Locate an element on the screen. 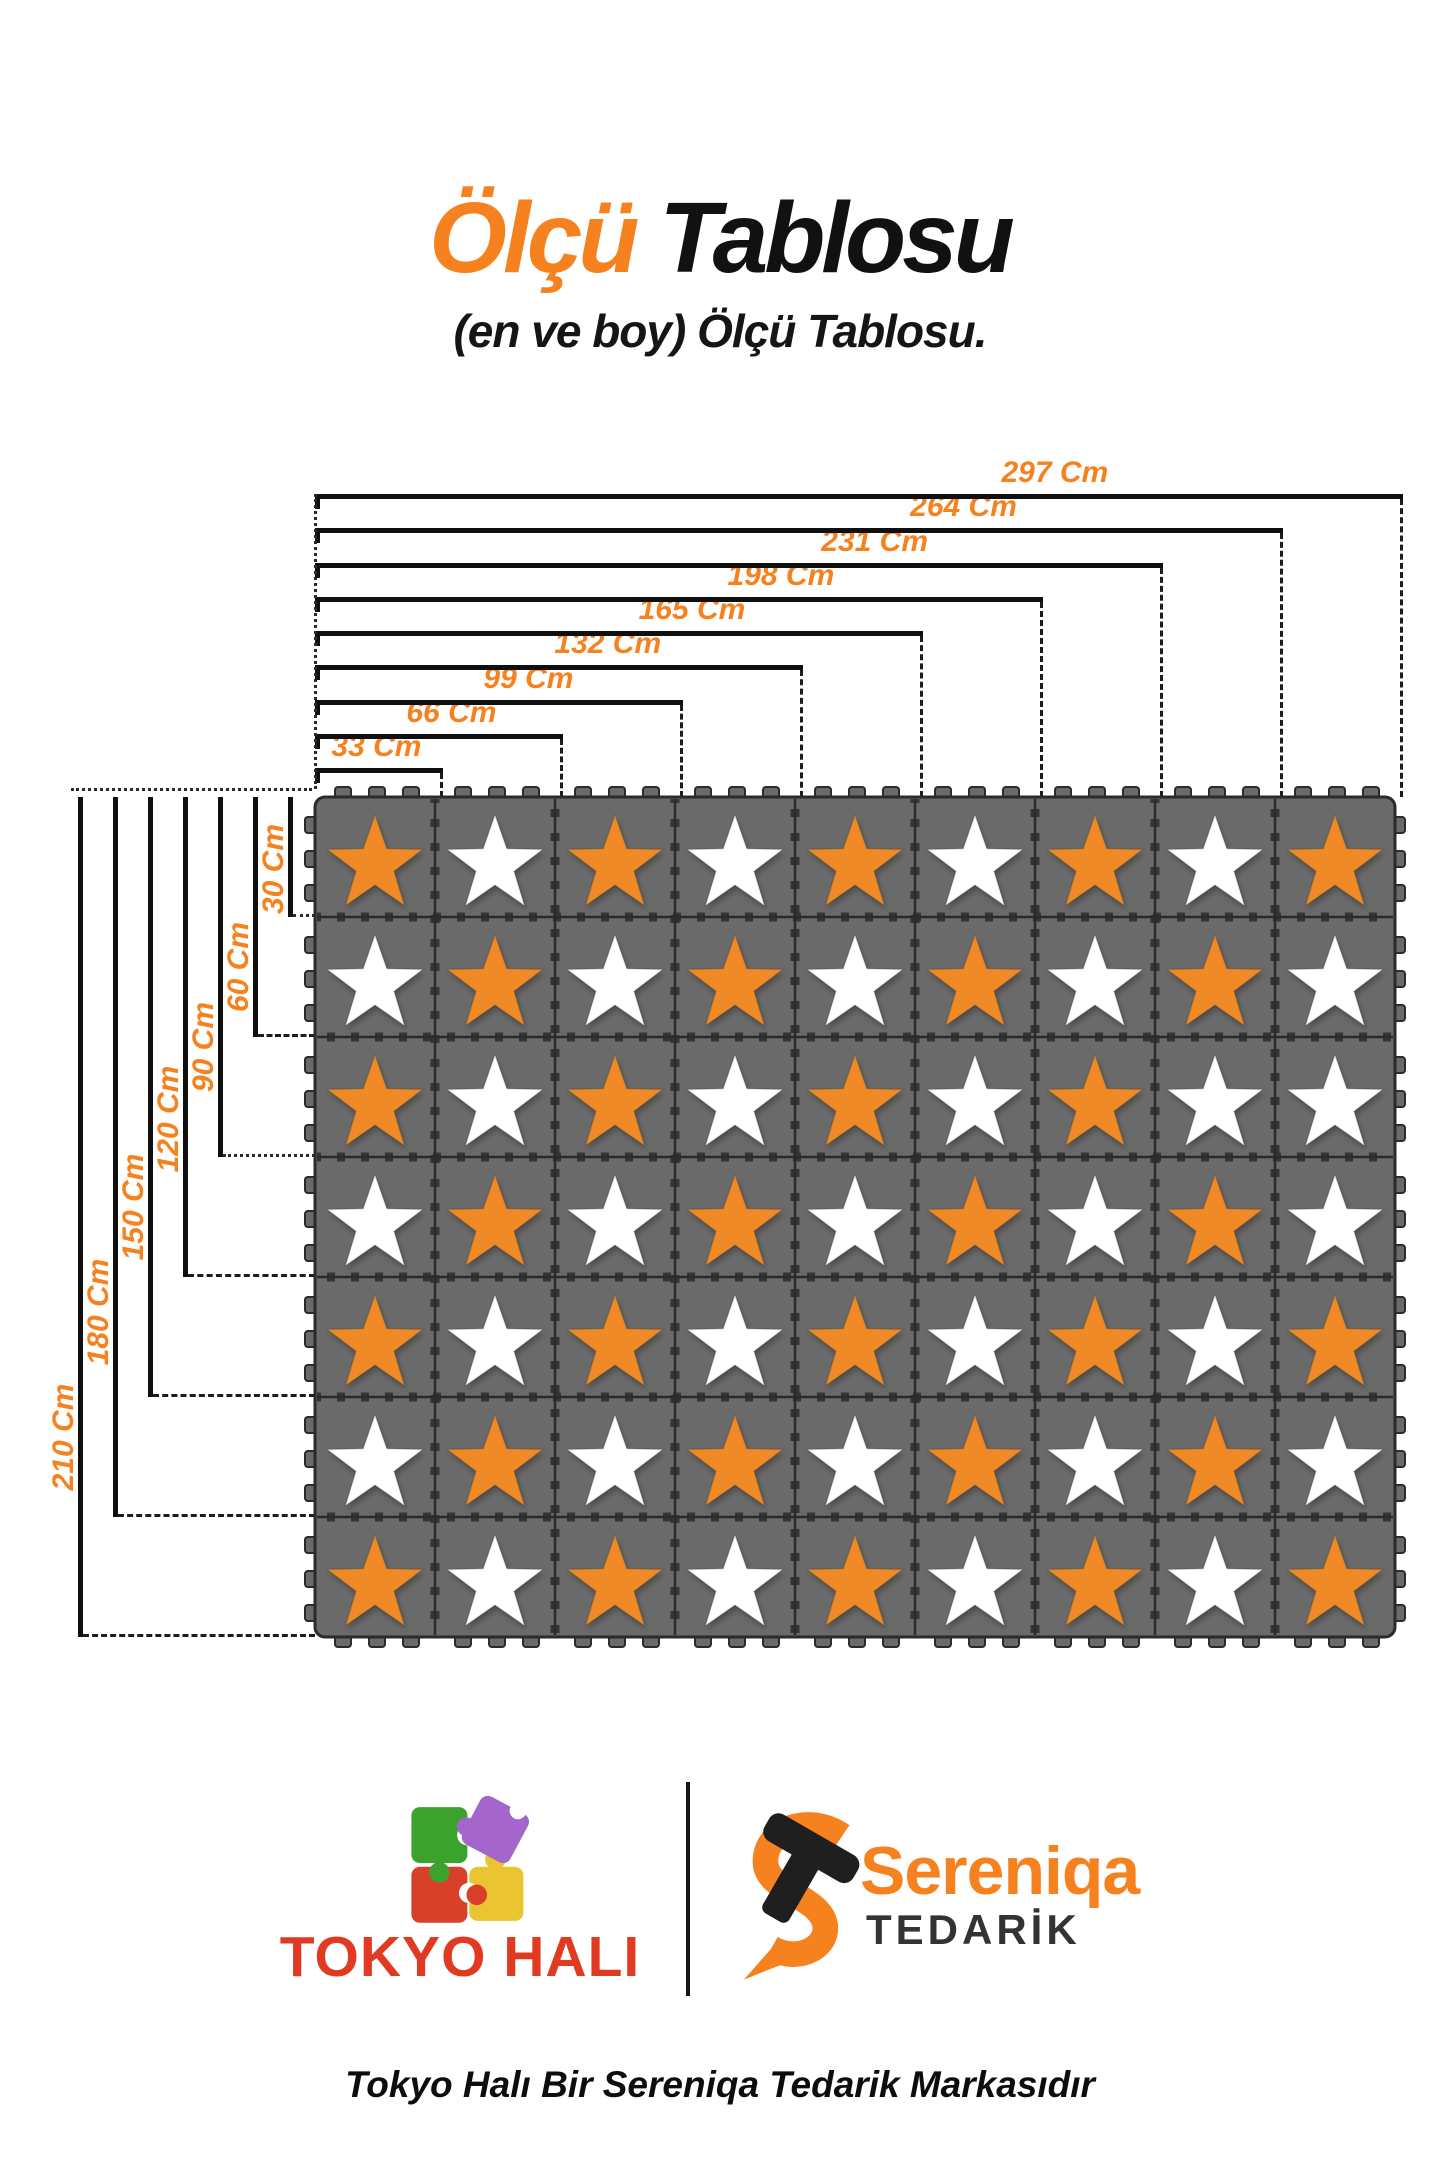  height-label-2: 90 Cm is located at coordinates (203, 1047).